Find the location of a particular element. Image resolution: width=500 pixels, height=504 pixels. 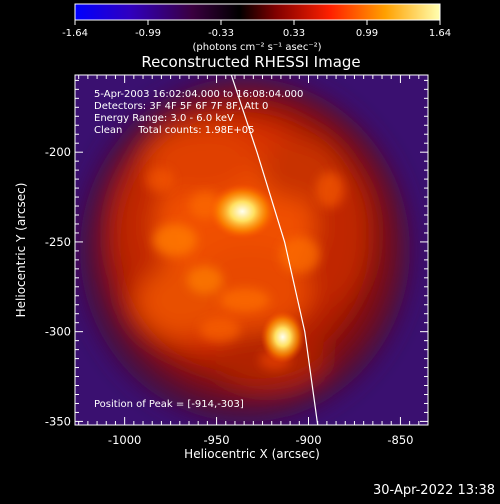

y-tick-label: -300 is located at coordinates (58, 332).